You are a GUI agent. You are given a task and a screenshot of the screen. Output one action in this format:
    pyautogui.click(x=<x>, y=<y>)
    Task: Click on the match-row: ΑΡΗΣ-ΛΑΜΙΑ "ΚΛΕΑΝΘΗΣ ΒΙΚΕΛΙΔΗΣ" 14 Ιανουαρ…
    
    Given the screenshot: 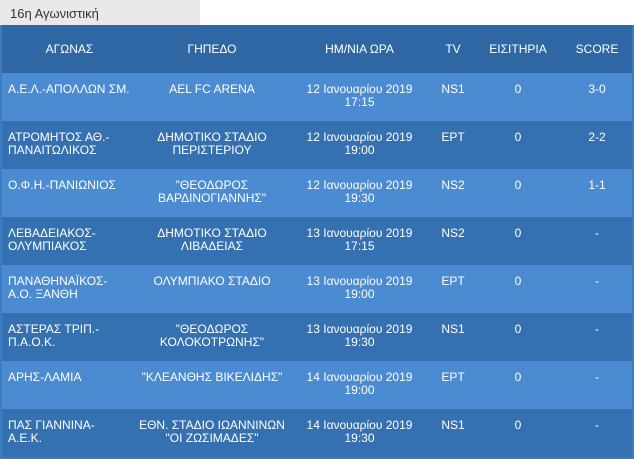 What is the action you would take?
    pyautogui.click(x=317, y=385)
    